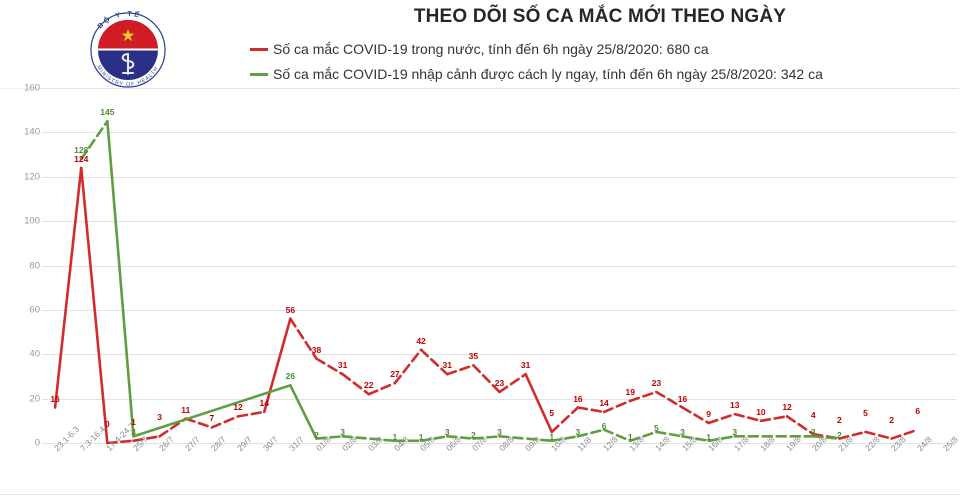 Image resolution: width=960 pixels, height=498 pixels. Describe the element at coordinates (81, 150) in the screenshot. I see `data-point-label: 128` at that location.